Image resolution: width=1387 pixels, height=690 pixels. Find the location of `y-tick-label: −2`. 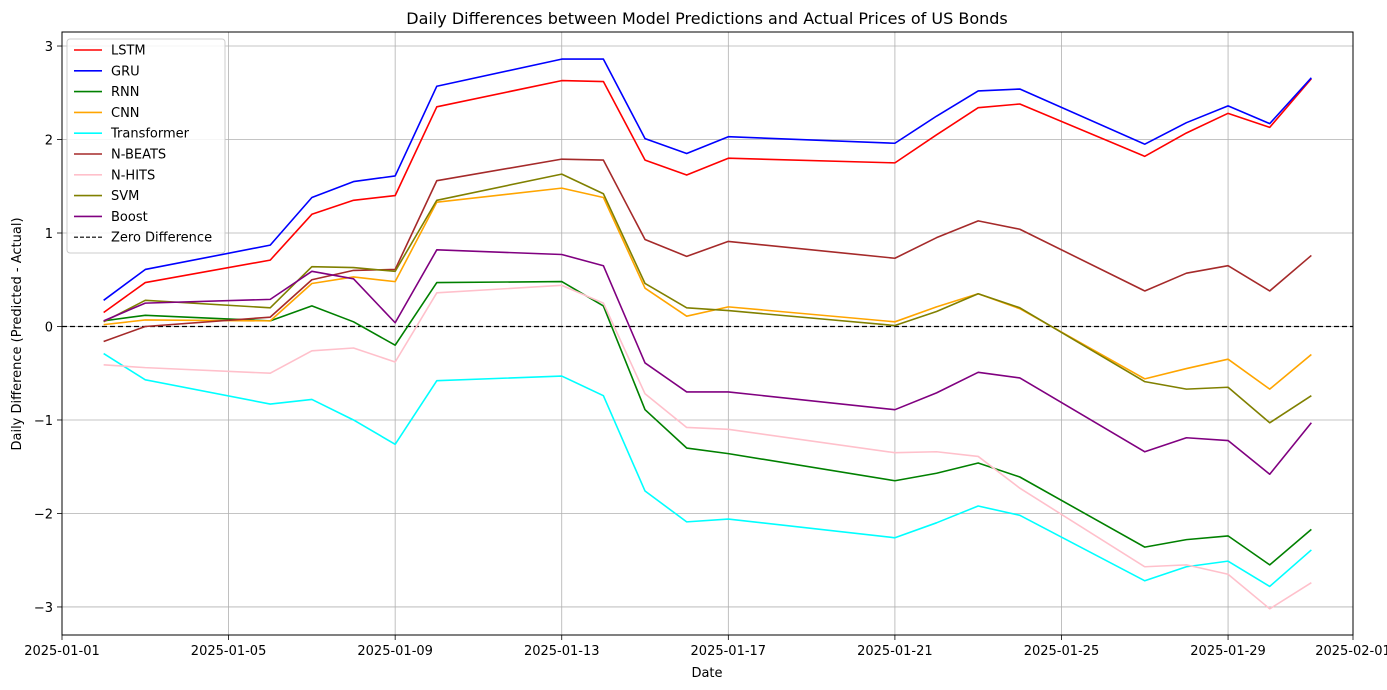

y-tick-label: −2 is located at coordinates (43, 514).